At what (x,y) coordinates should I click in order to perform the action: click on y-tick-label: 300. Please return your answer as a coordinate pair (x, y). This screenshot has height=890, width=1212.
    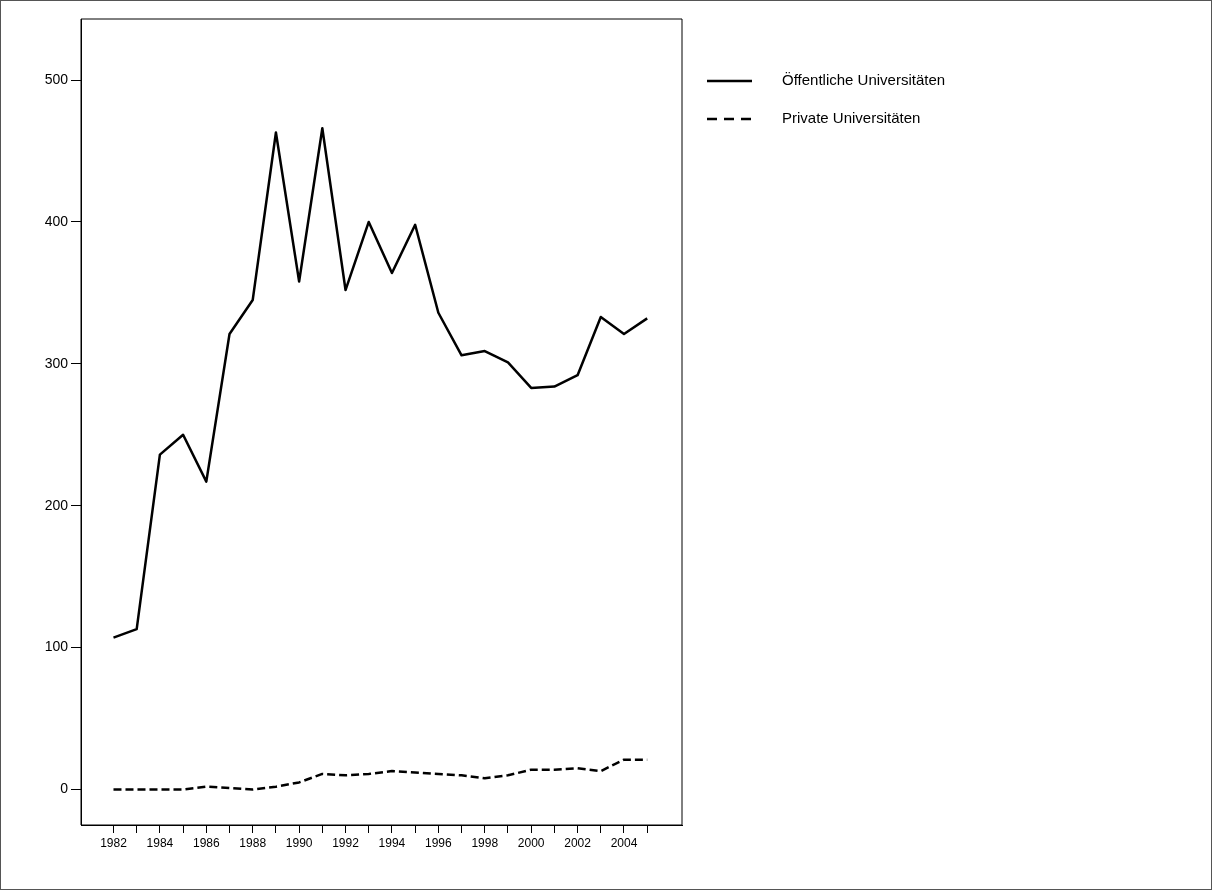
    Looking at the image, I should click on (56, 362).